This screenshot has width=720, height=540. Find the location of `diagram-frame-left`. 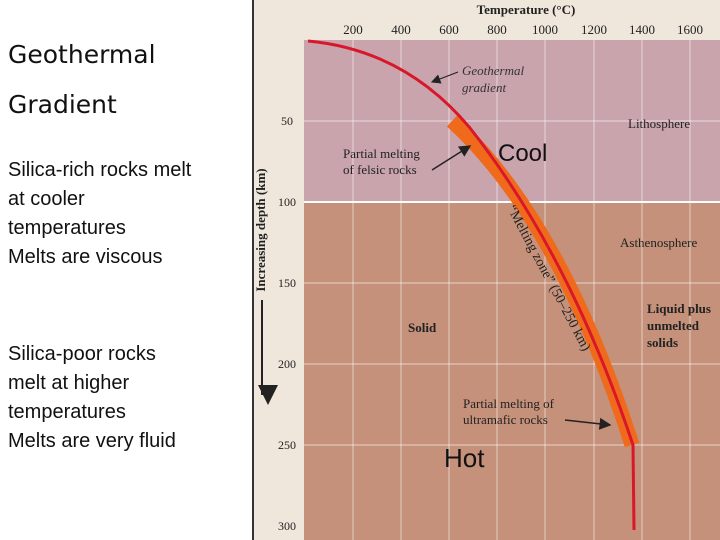

diagram-frame-left is located at coordinates (253, 270).